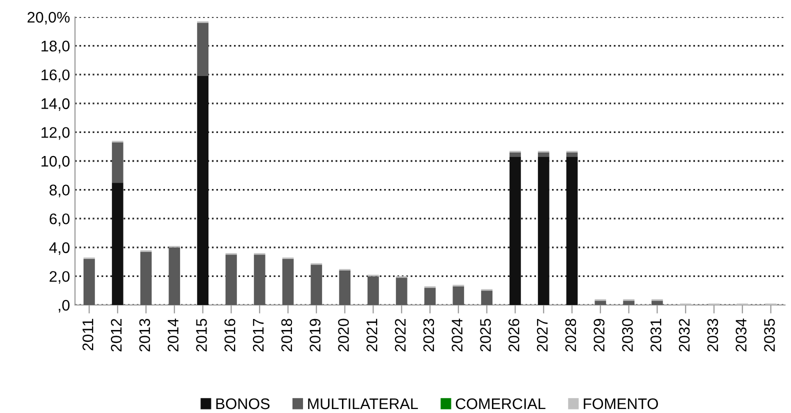 The width and height of the screenshot is (791, 413). What do you see at coordinates (60, 191) in the screenshot?
I see `y-tick-label: 8,0` at bounding box center [60, 191].